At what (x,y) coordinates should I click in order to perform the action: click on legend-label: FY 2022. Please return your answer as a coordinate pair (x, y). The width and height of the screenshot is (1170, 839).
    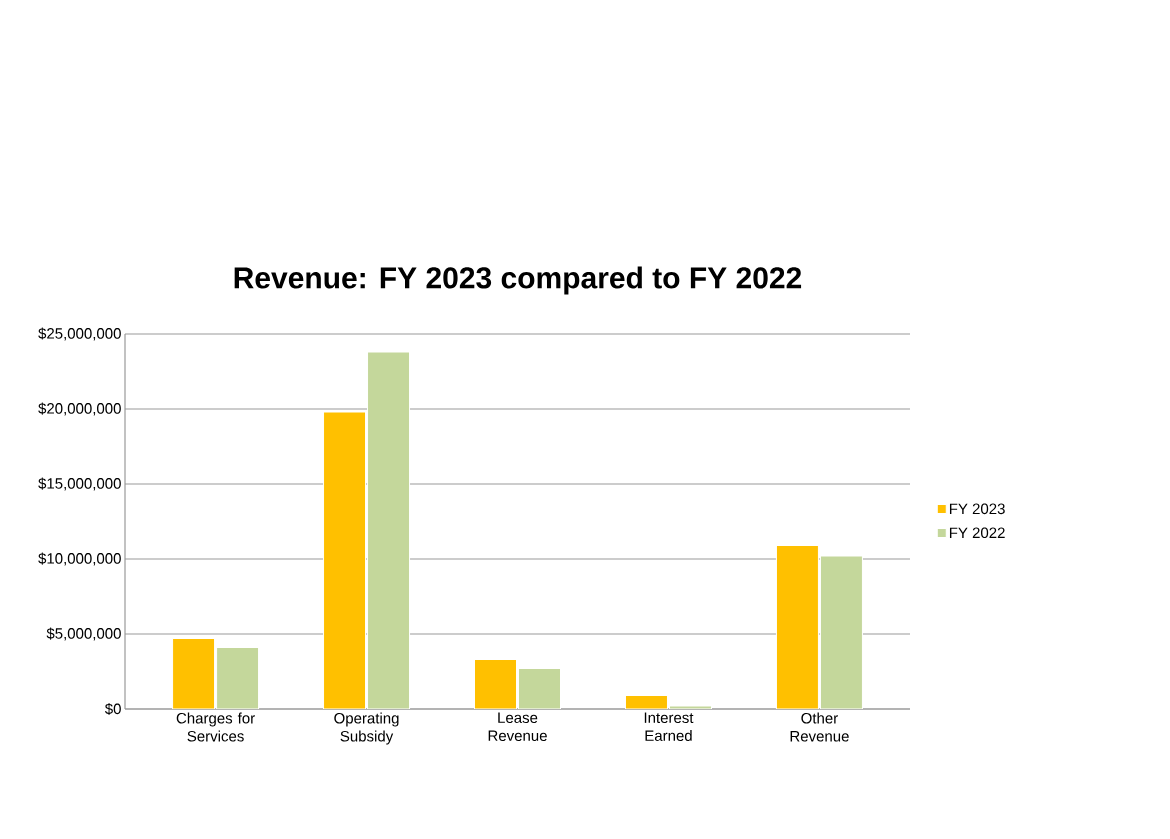
    Looking at the image, I should click on (977, 533).